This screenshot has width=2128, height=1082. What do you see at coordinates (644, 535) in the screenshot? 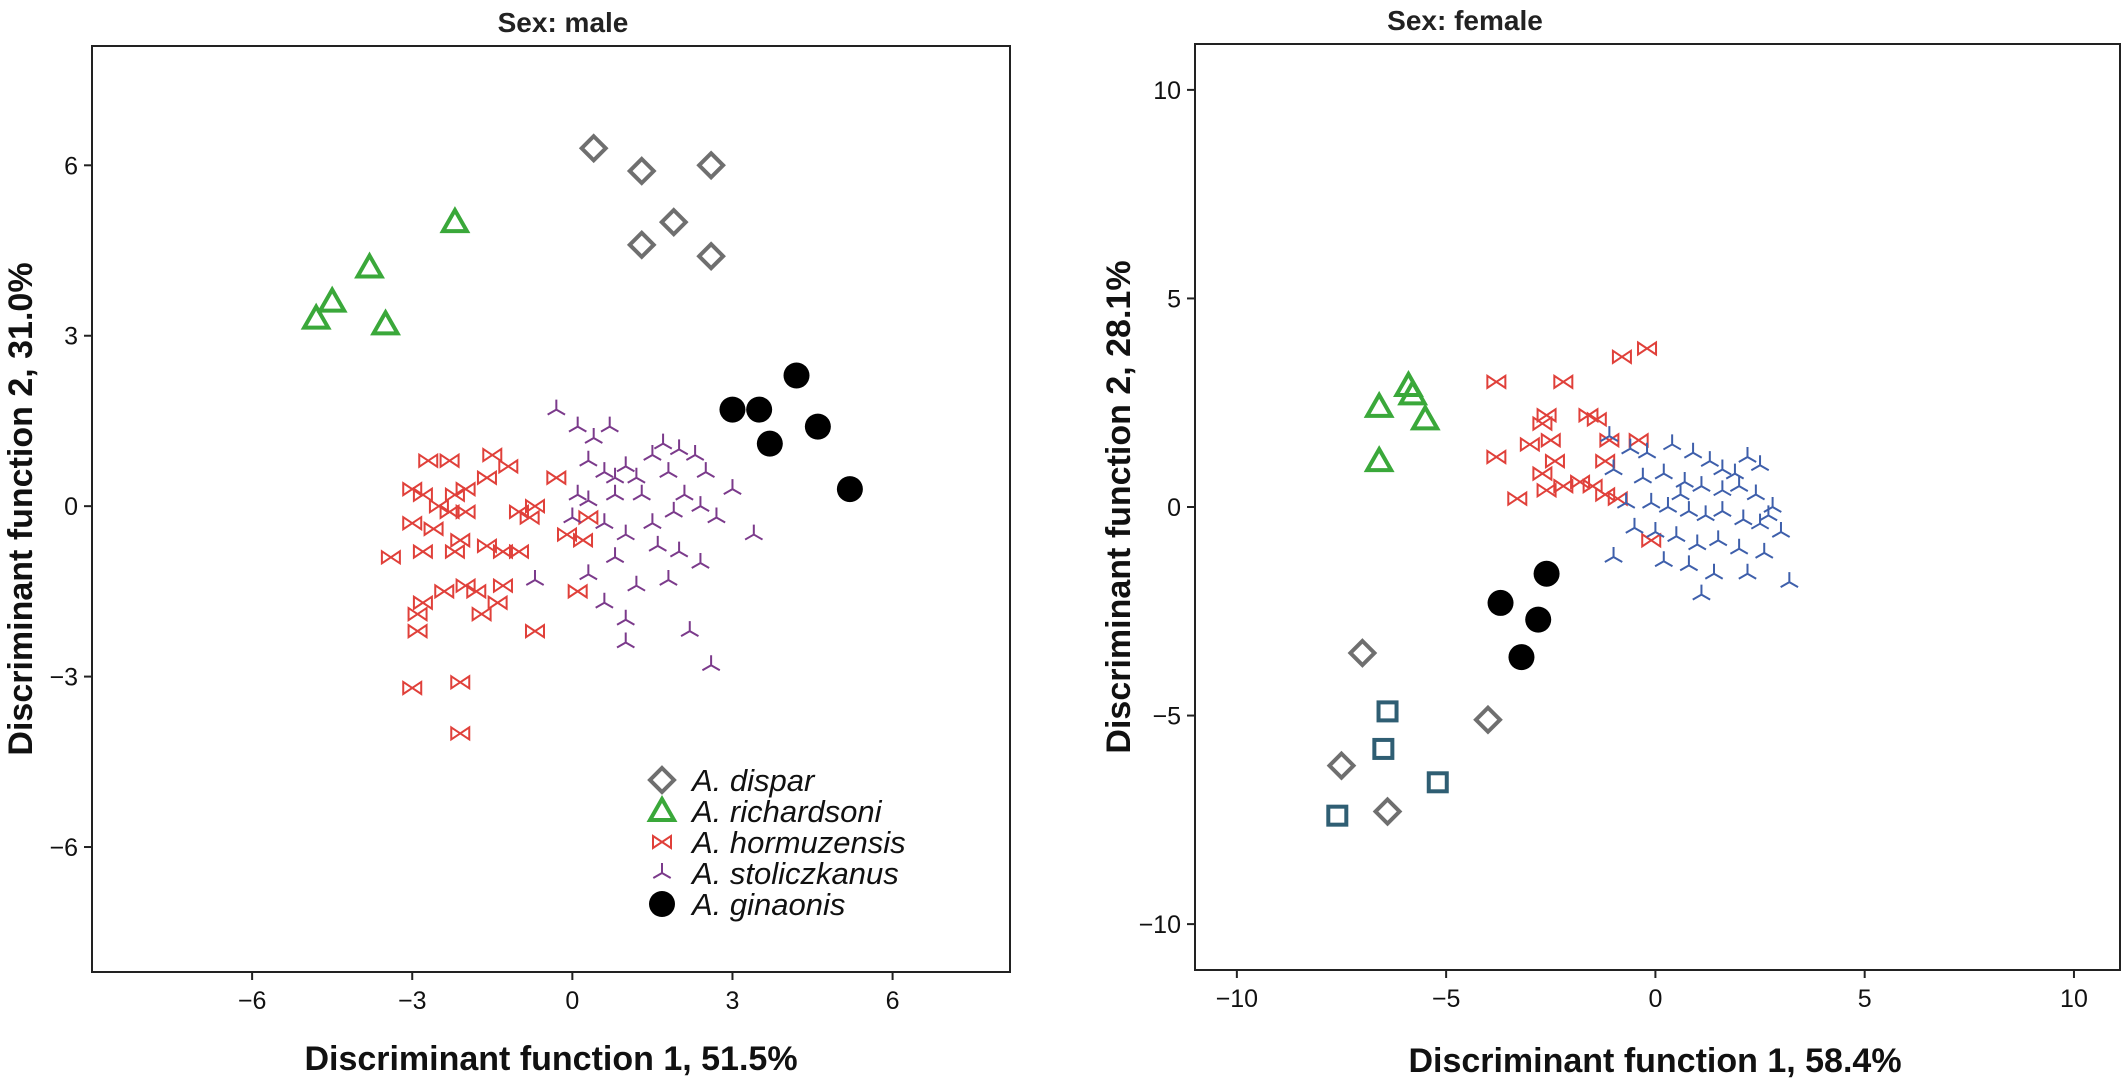
I see `series-tri` at bounding box center [644, 535].